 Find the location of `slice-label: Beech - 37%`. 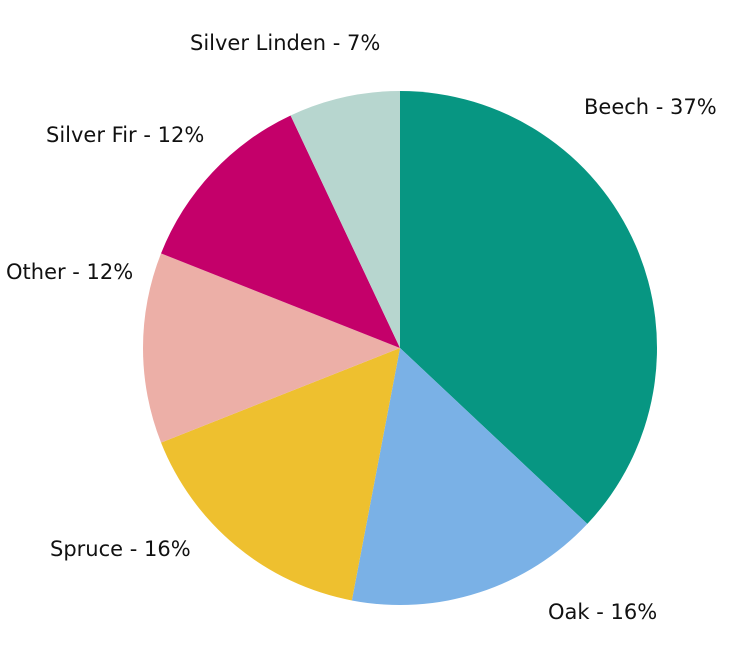

slice-label: Beech - 37% is located at coordinates (650, 107).